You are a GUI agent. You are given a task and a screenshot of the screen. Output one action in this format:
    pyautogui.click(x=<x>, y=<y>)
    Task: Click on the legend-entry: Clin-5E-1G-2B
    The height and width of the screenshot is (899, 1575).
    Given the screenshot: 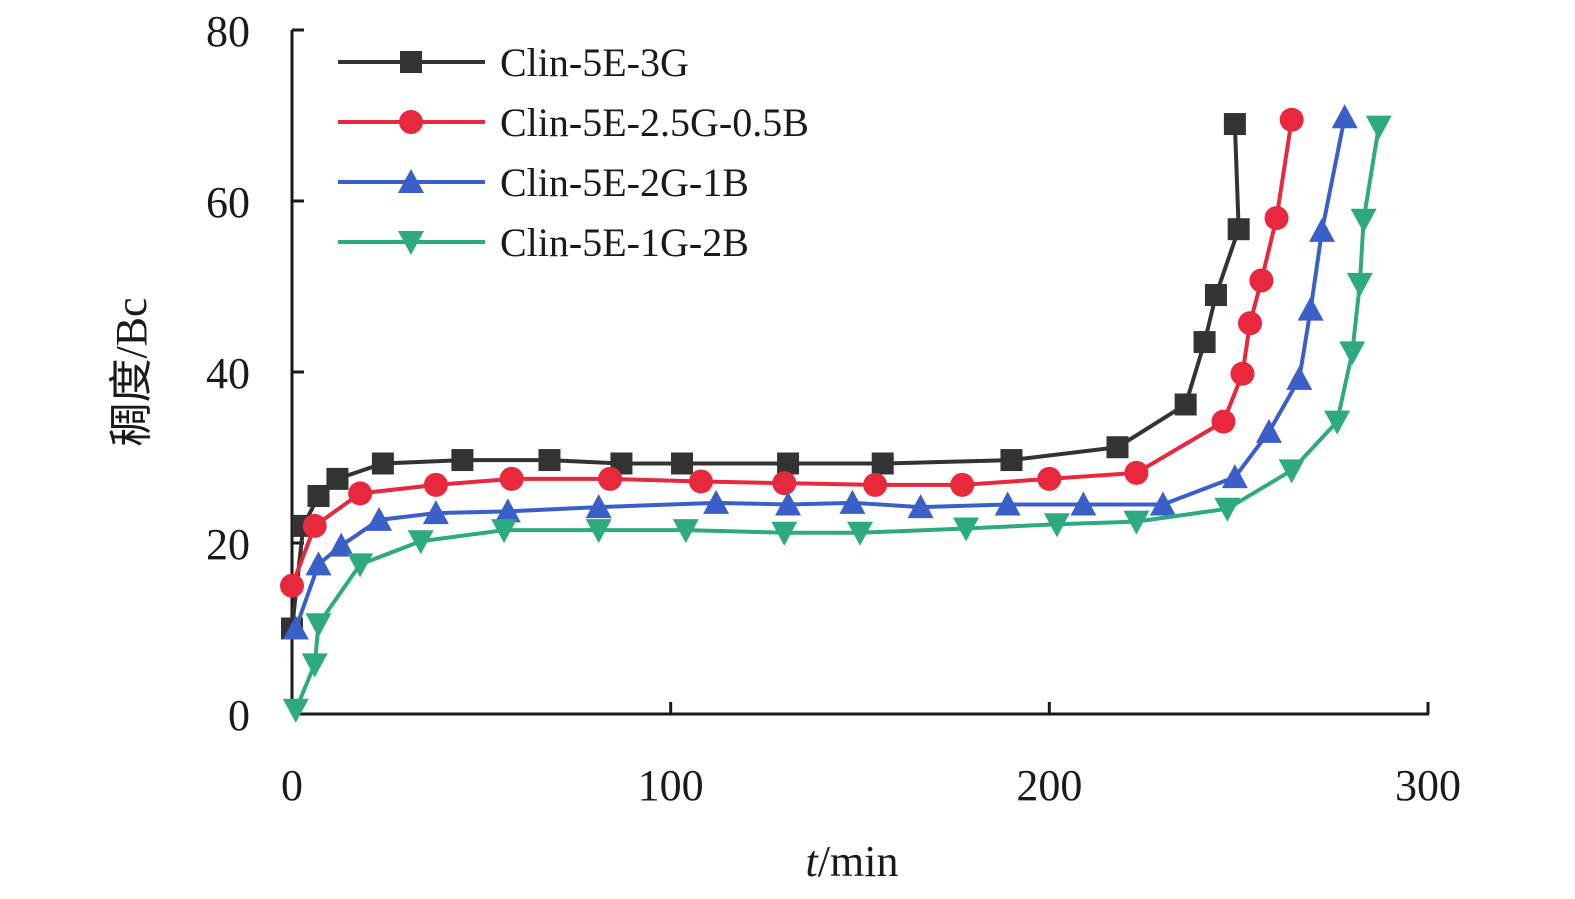 What is the action you would take?
    pyautogui.click(x=543, y=242)
    